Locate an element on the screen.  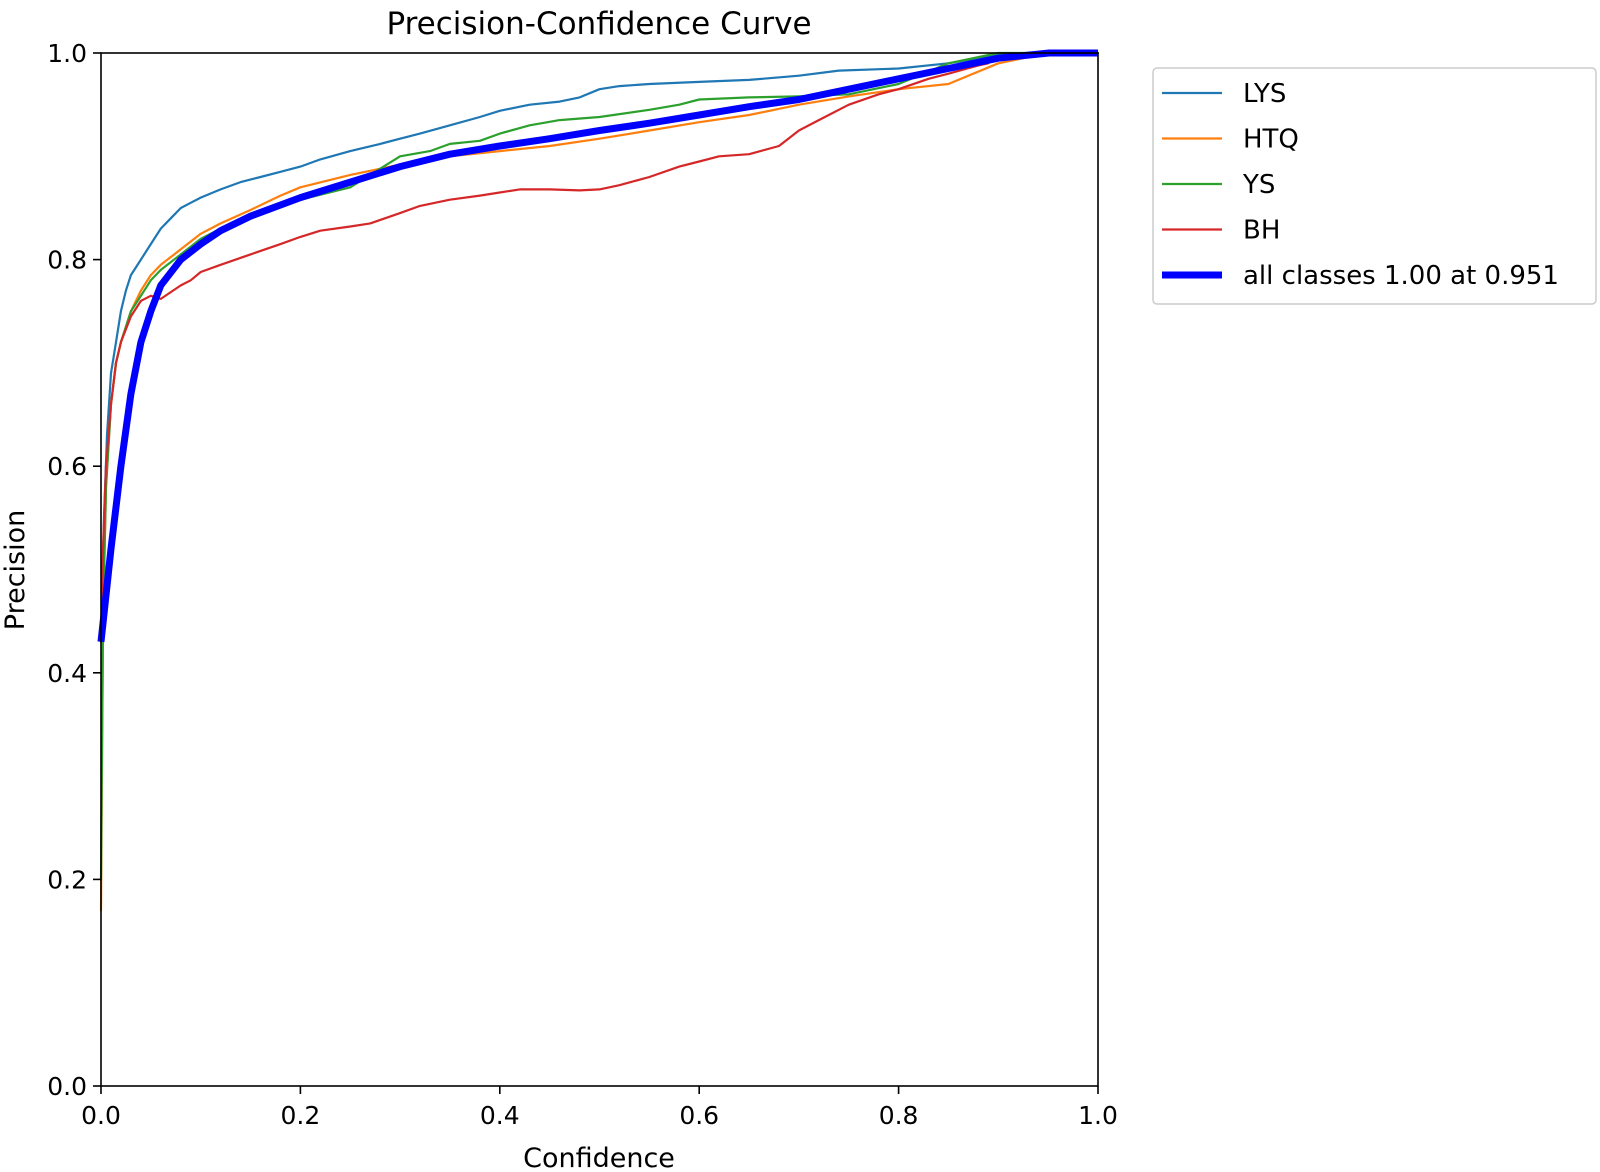
legend-frame is located at coordinates (1374, 186).